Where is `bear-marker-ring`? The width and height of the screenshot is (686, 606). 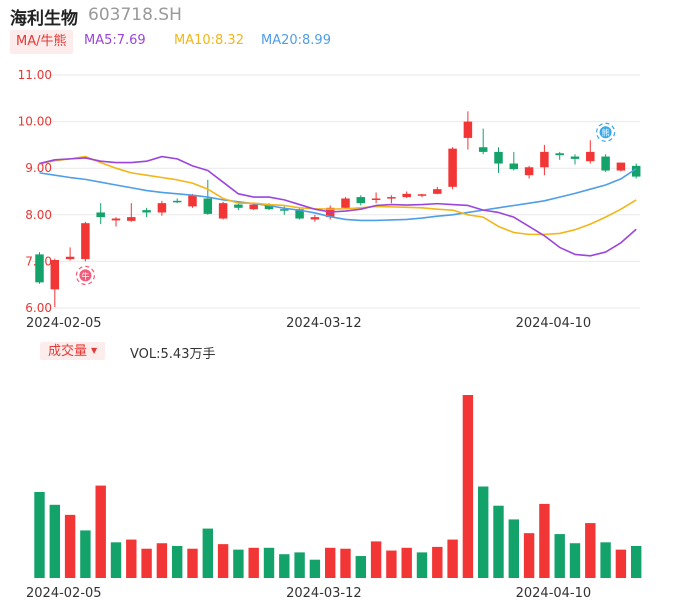
bear-marker-ring is located at coordinates (605, 132).